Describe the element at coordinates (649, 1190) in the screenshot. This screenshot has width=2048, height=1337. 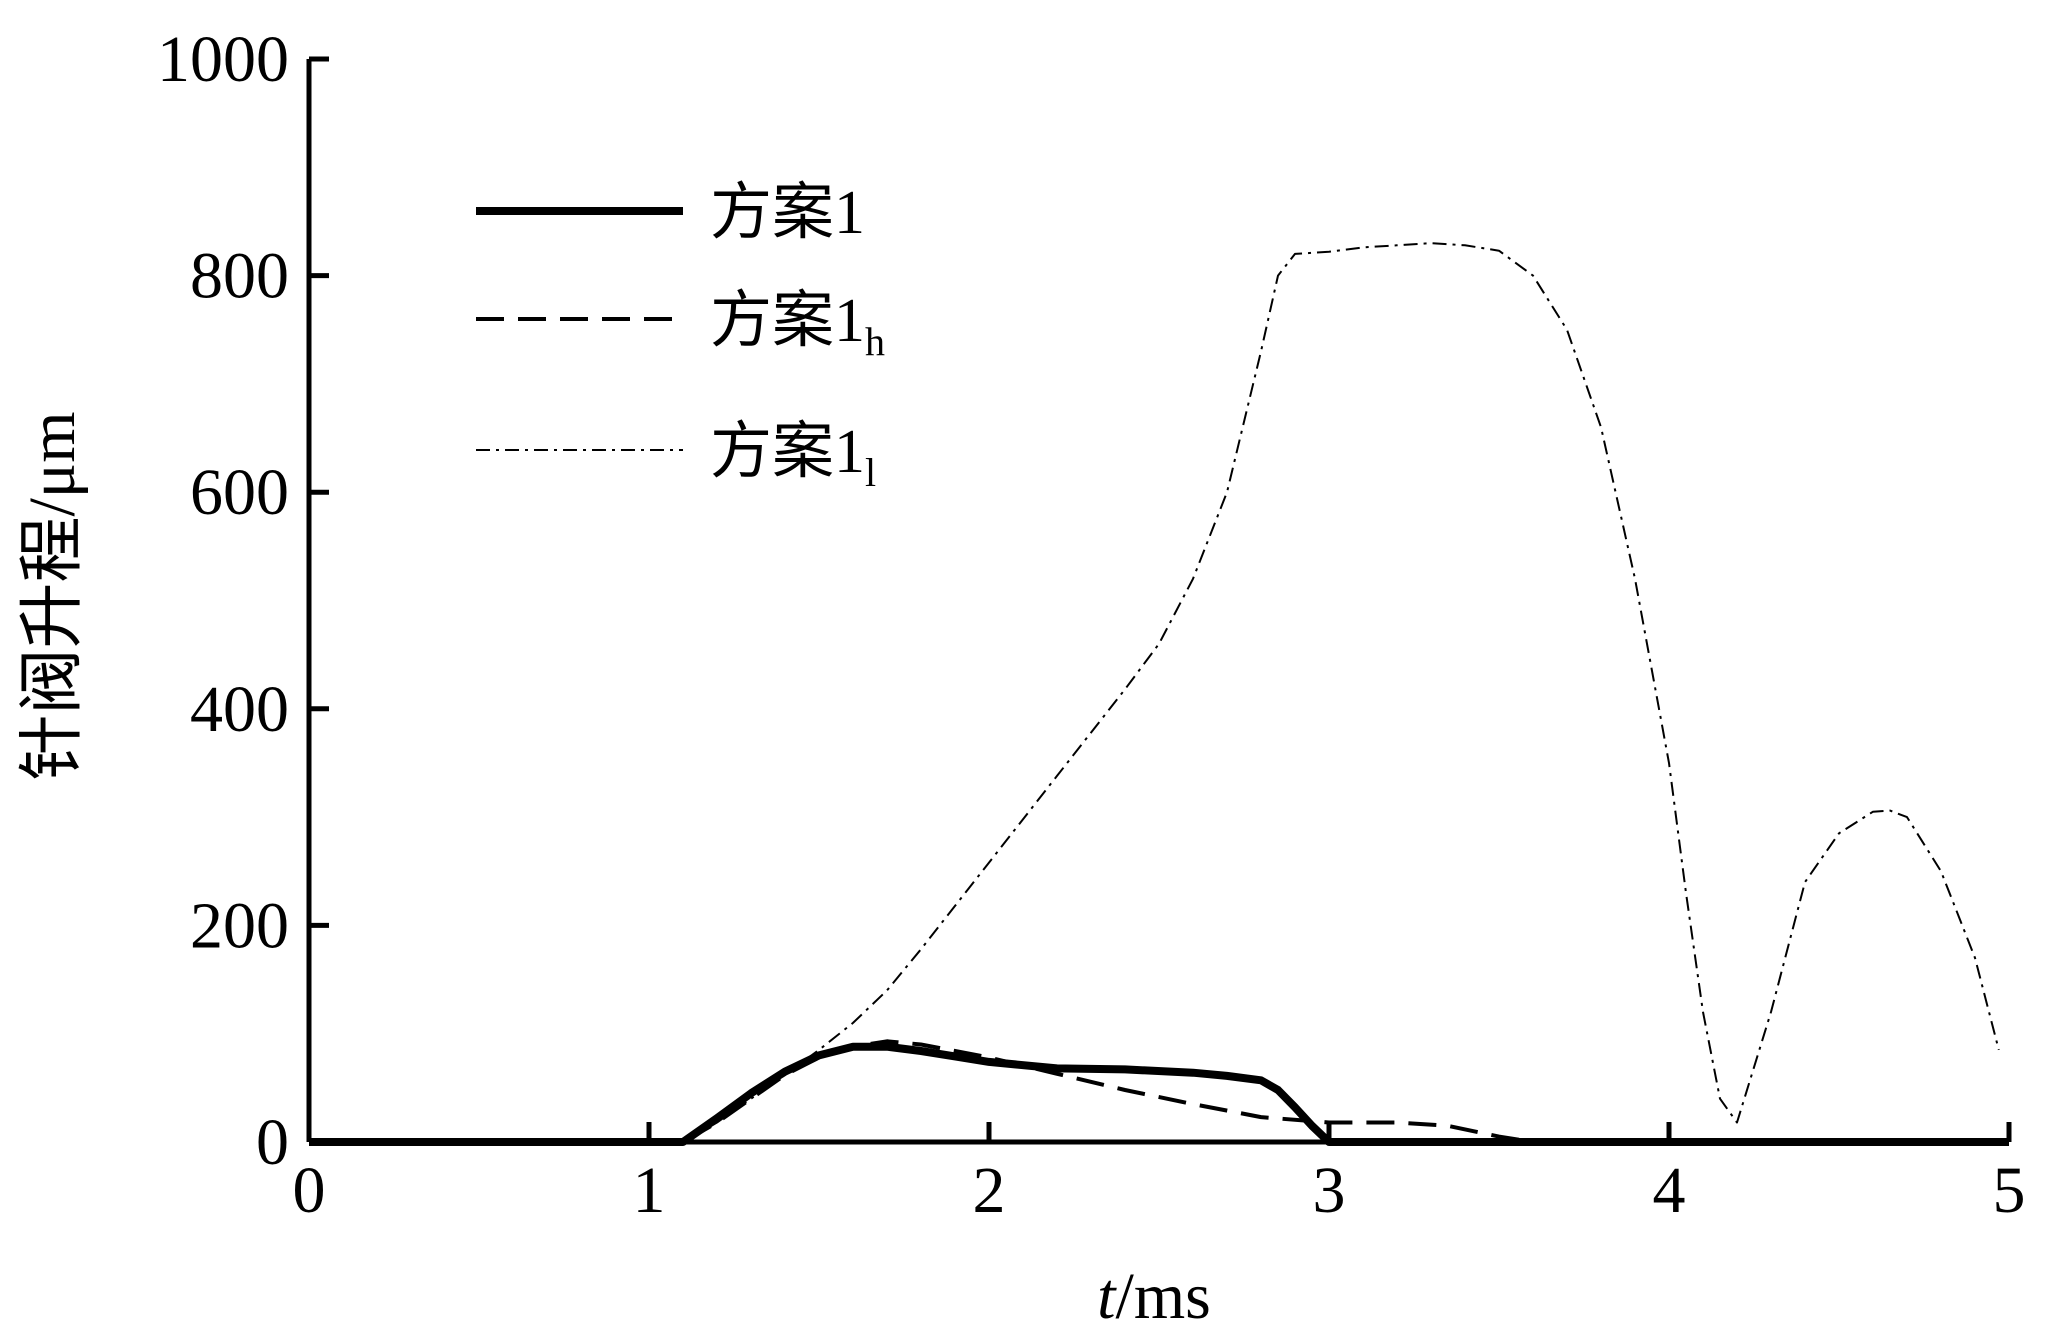
I see `x-tick-label: 1` at that location.